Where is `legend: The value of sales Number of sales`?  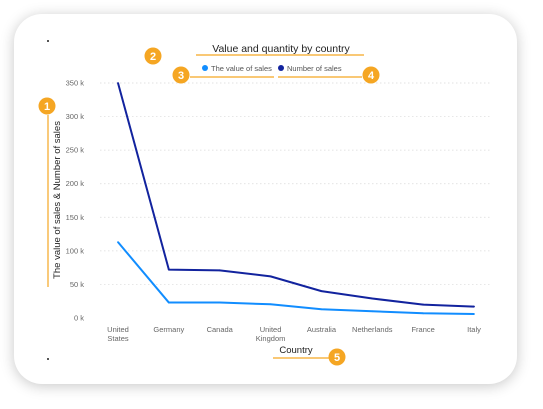 legend: The value of sales Number of sales is located at coordinates (272, 68).